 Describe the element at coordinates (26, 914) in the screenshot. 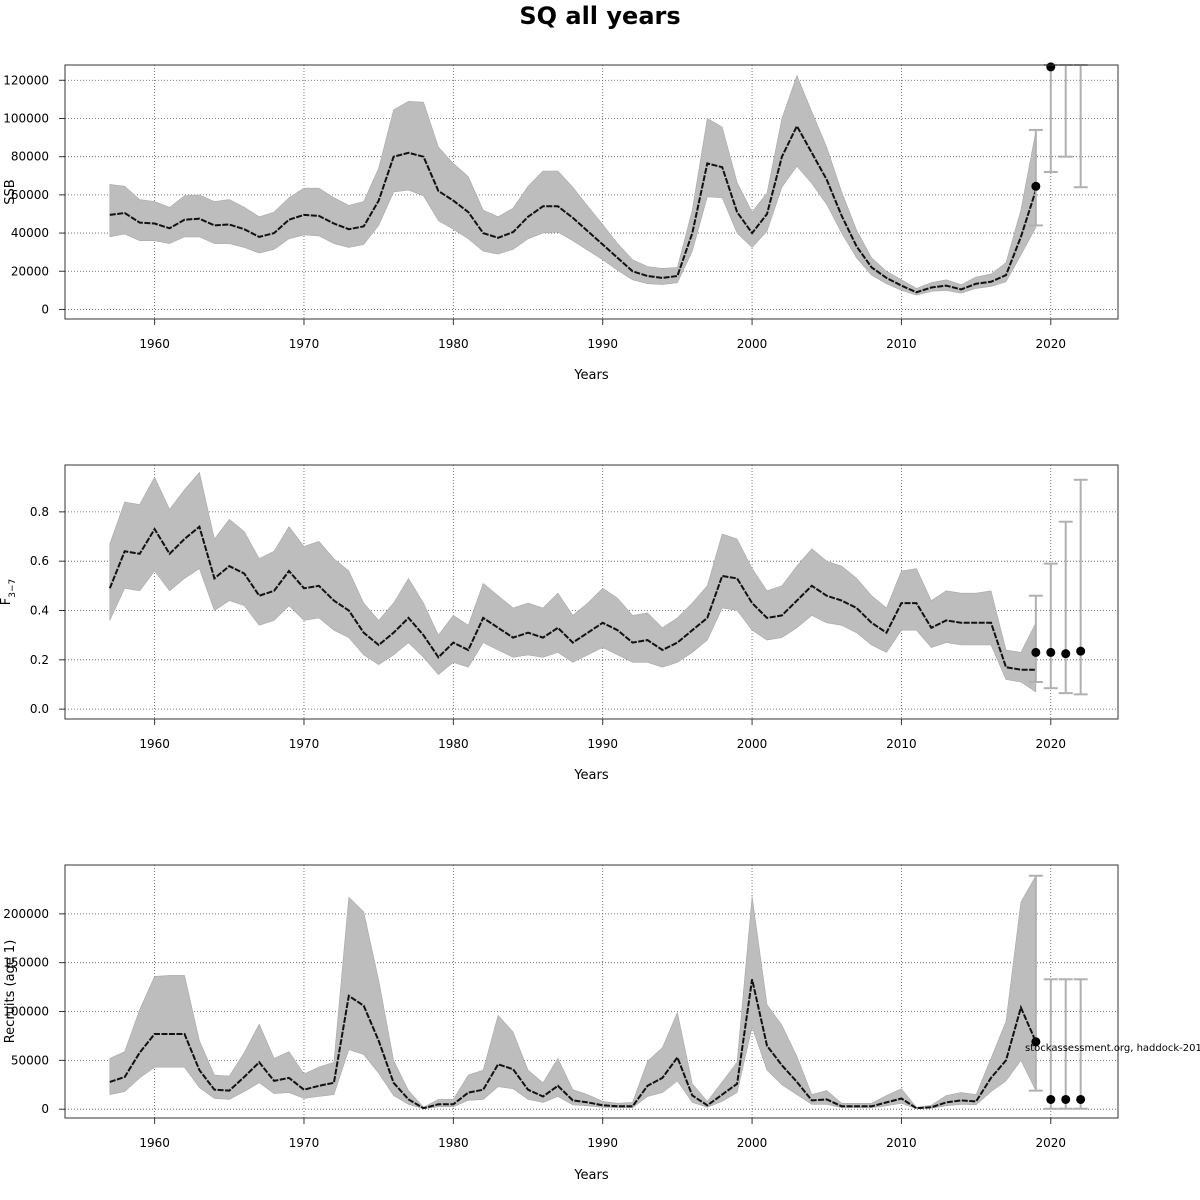

I see `y-tick-label: 200000` at that location.